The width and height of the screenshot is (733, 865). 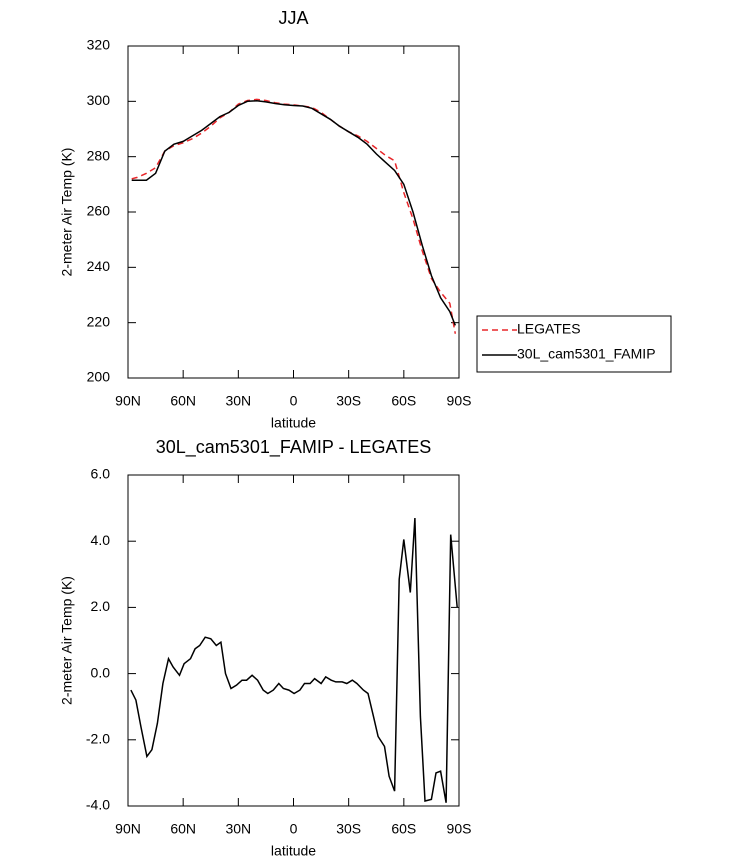 What do you see at coordinates (293, 447) in the screenshot?
I see `chart-title: 30L_cam5301_FAMIP - LEGATES` at bounding box center [293, 447].